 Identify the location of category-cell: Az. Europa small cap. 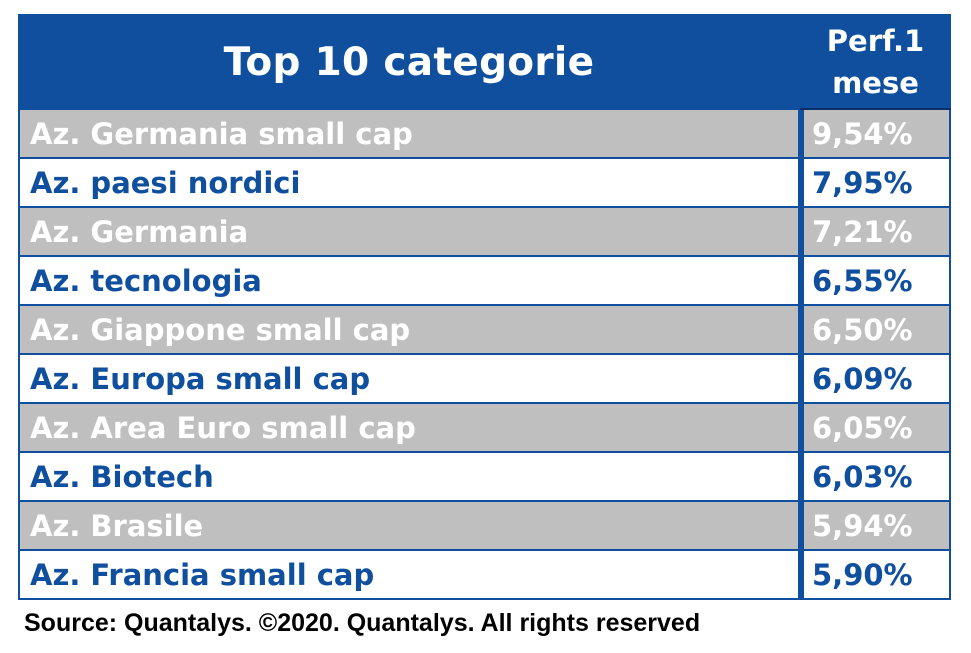
(409, 379).